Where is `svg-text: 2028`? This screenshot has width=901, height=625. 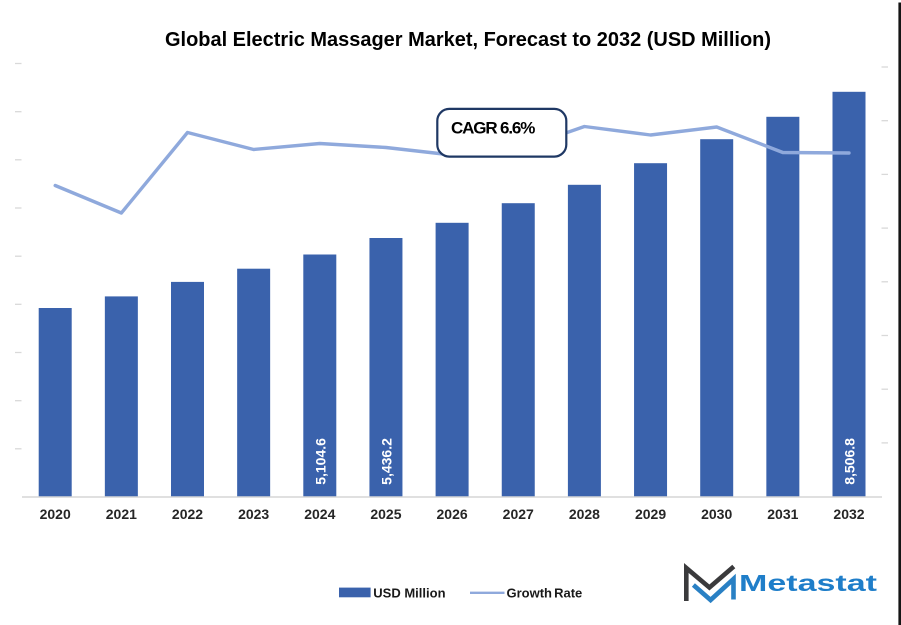
svg-text: 2028 is located at coordinates (584, 514).